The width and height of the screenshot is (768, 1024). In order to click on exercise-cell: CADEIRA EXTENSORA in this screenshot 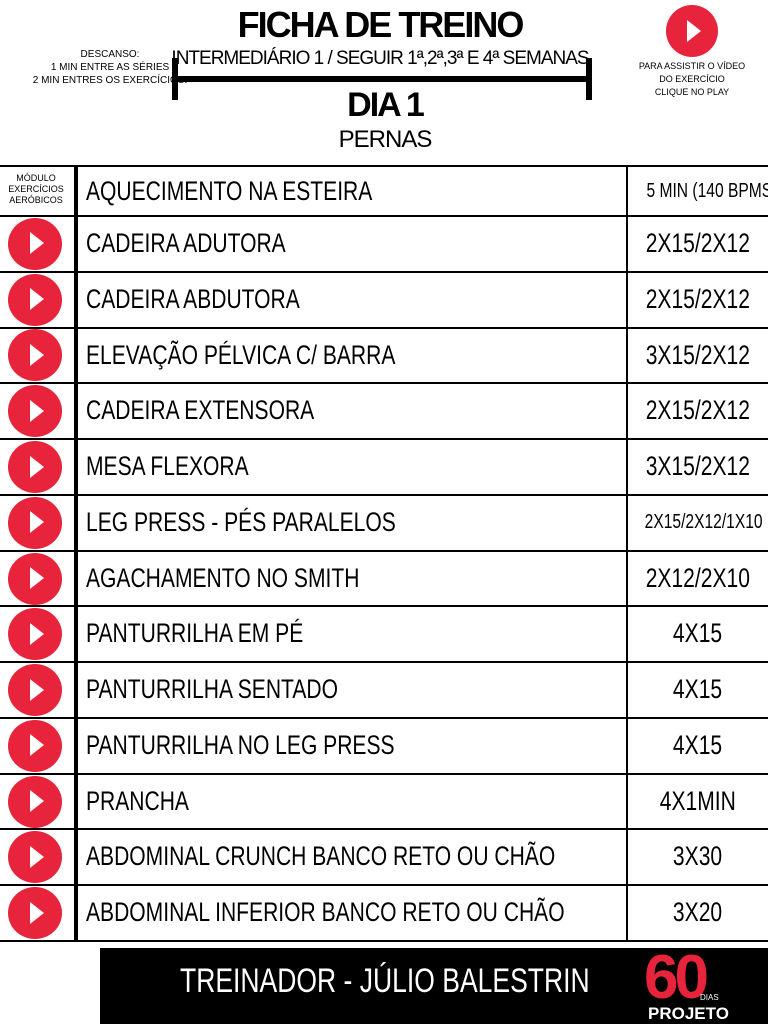, I will do `click(352, 411)`.